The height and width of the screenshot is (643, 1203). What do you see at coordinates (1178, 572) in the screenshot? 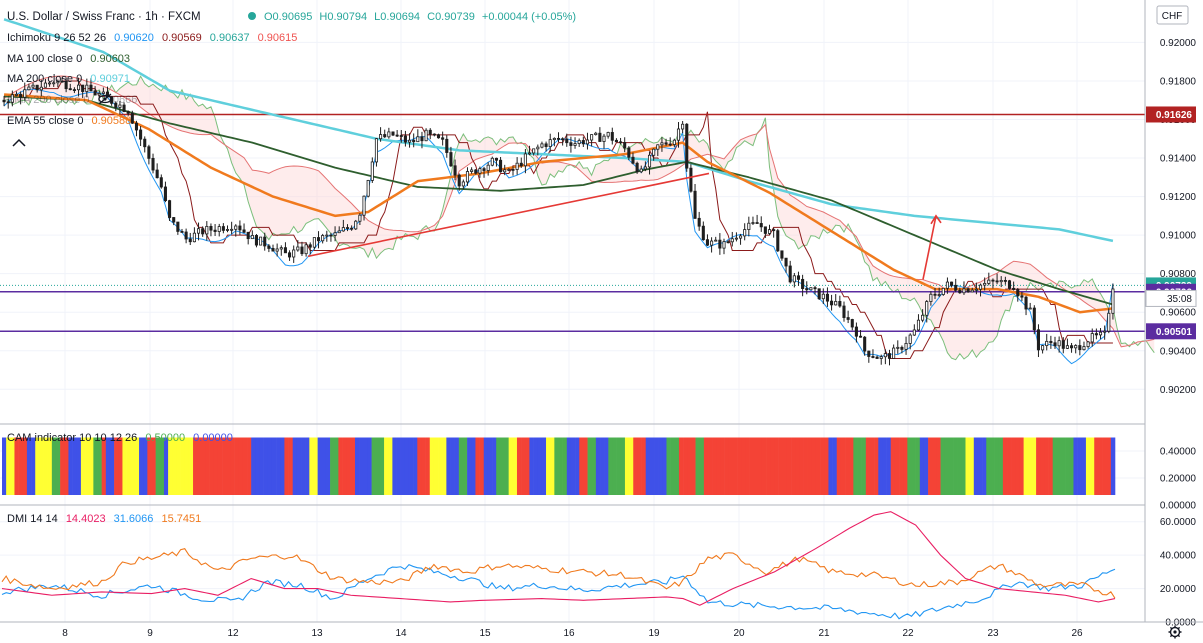
I see `dmi-axis: 0.0000 20.0000 40.0000 60.0000` at bounding box center [1178, 572].